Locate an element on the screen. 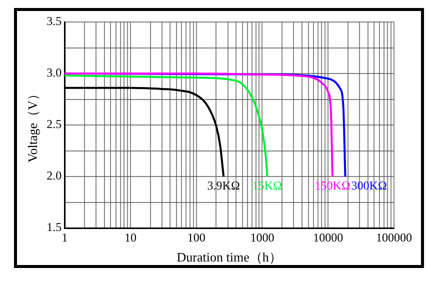  x-tick-label: 10 is located at coordinates (130, 237).